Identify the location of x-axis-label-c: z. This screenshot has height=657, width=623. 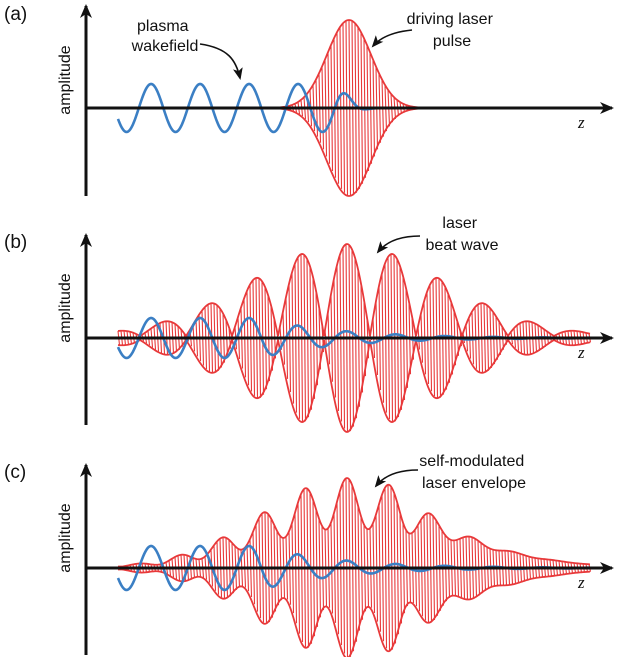
(581, 582).